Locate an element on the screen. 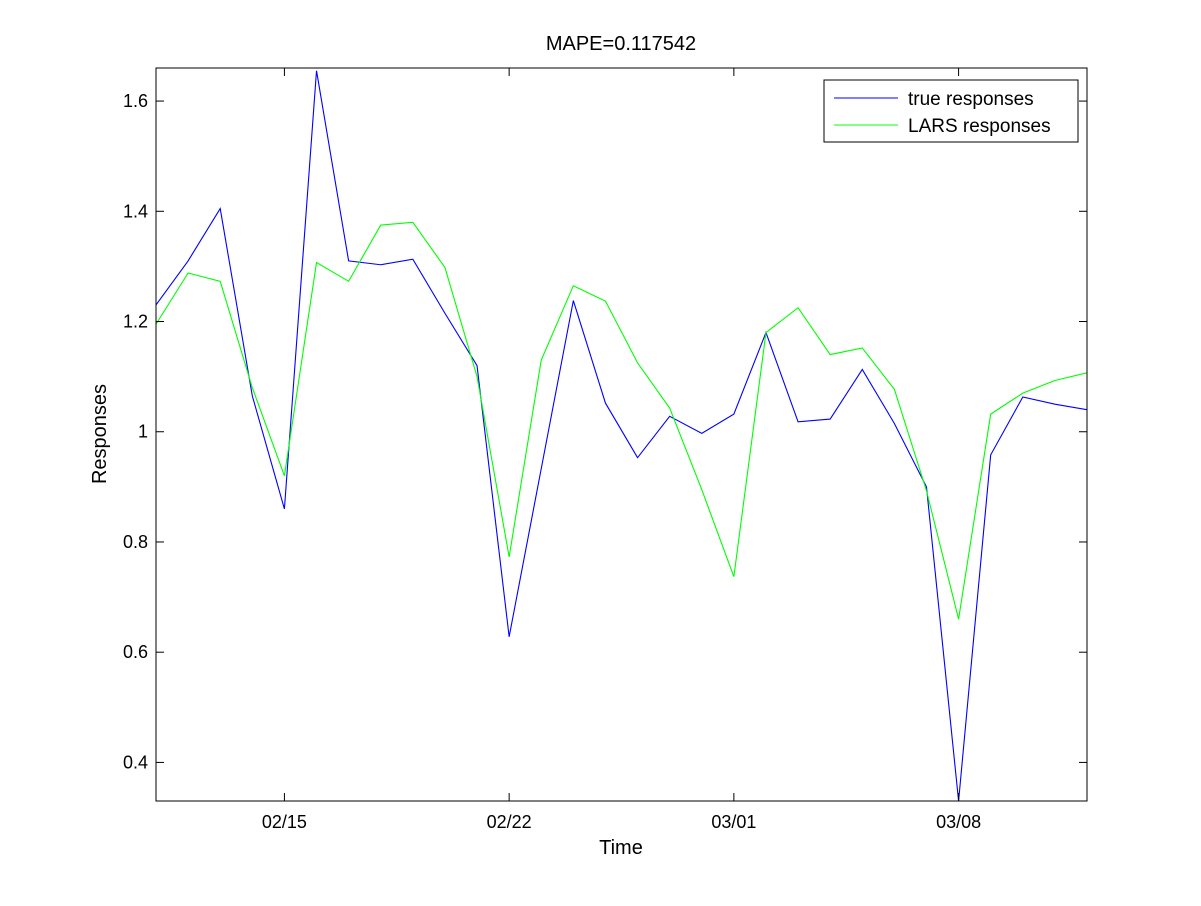  legend-box is located at coordinates (951, 111).